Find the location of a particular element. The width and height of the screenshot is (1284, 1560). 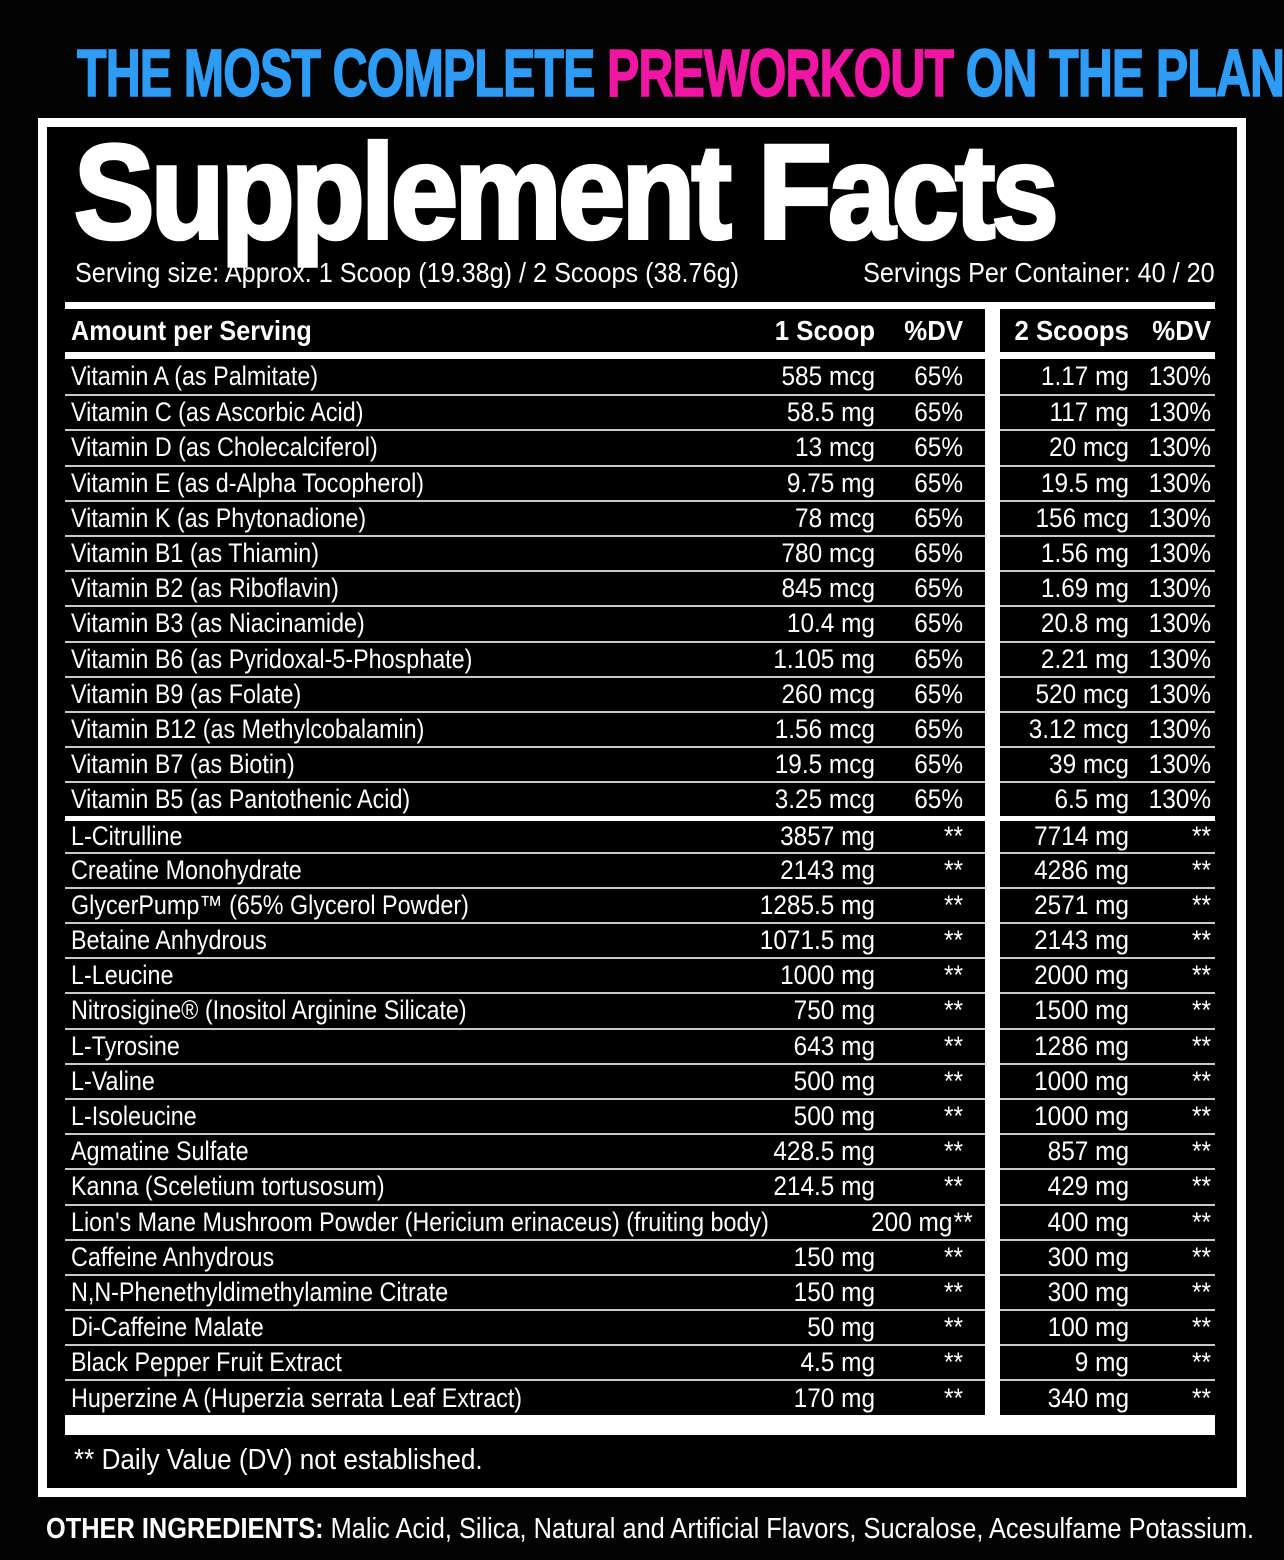

ingredient-name: Vitamin B7 (as Biotin) is located at coordinates (183, 764).